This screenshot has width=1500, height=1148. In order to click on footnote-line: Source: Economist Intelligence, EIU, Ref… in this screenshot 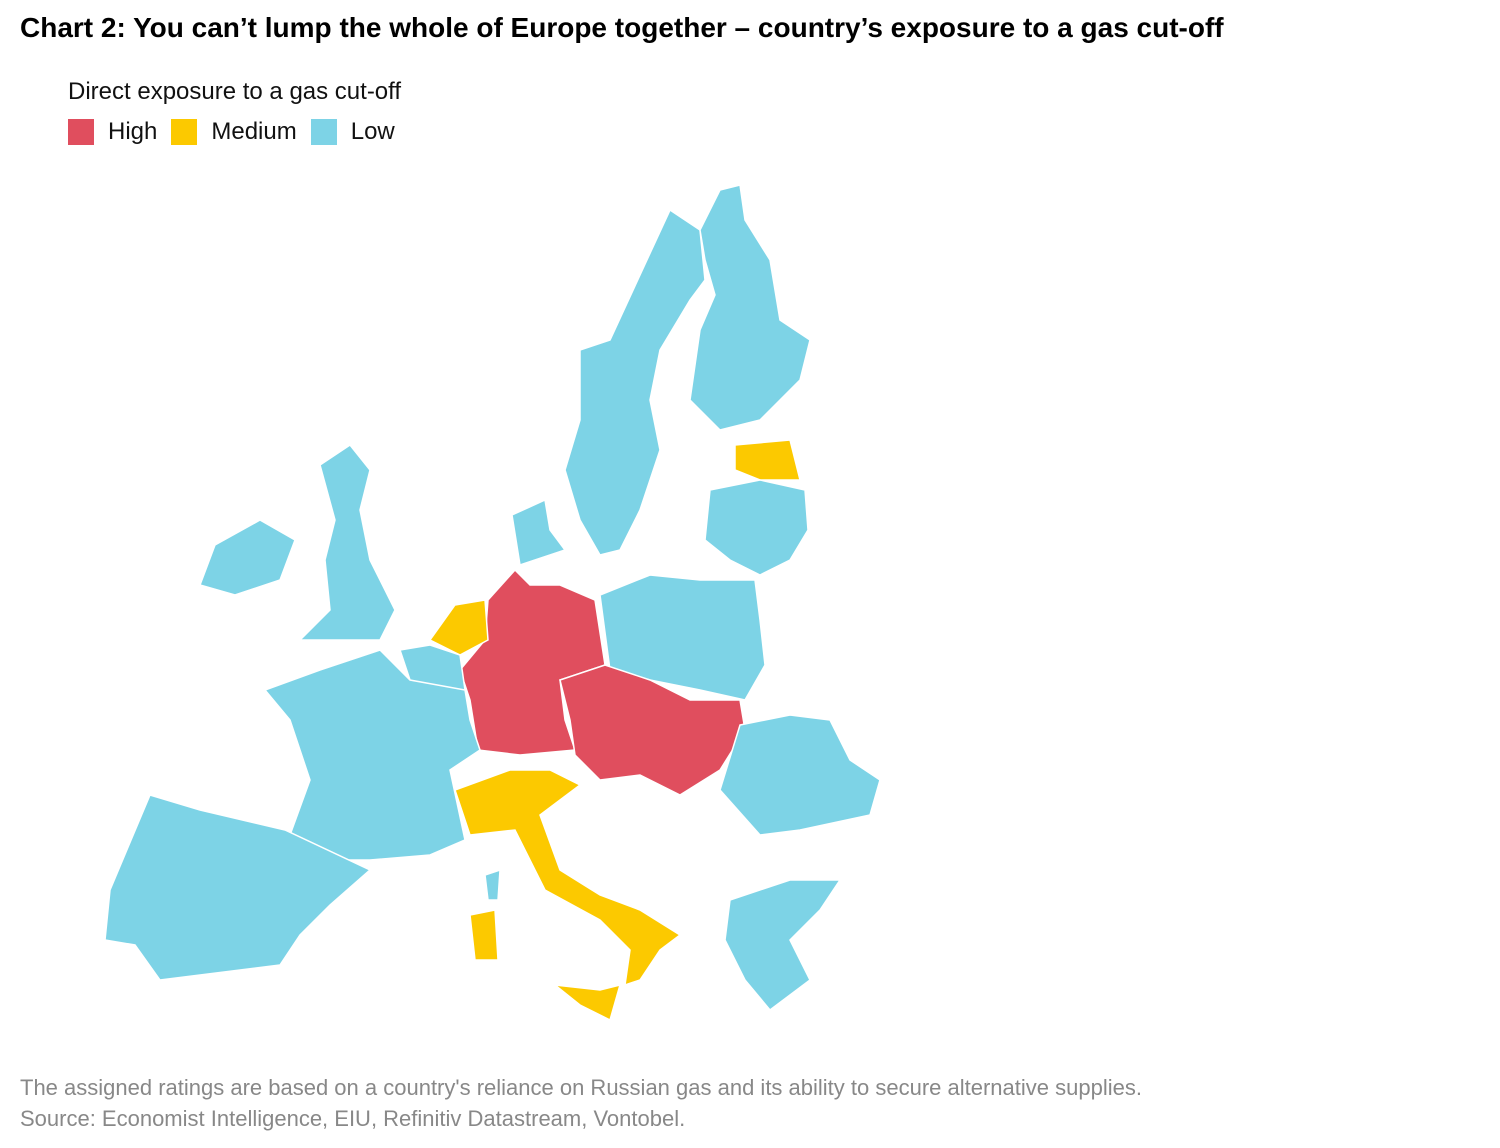, I will do `click(353, 1118)`.